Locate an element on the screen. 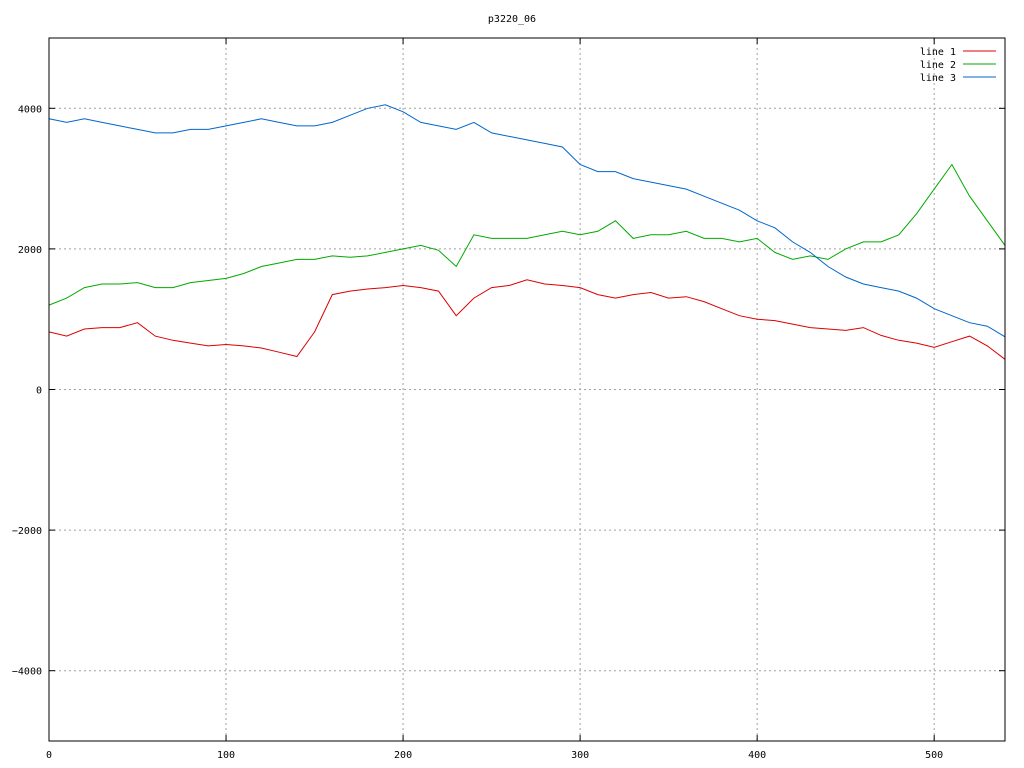 This screenshot has height=768, width=1024. x-tick-label: 0 is located at coordinates (49, 755).